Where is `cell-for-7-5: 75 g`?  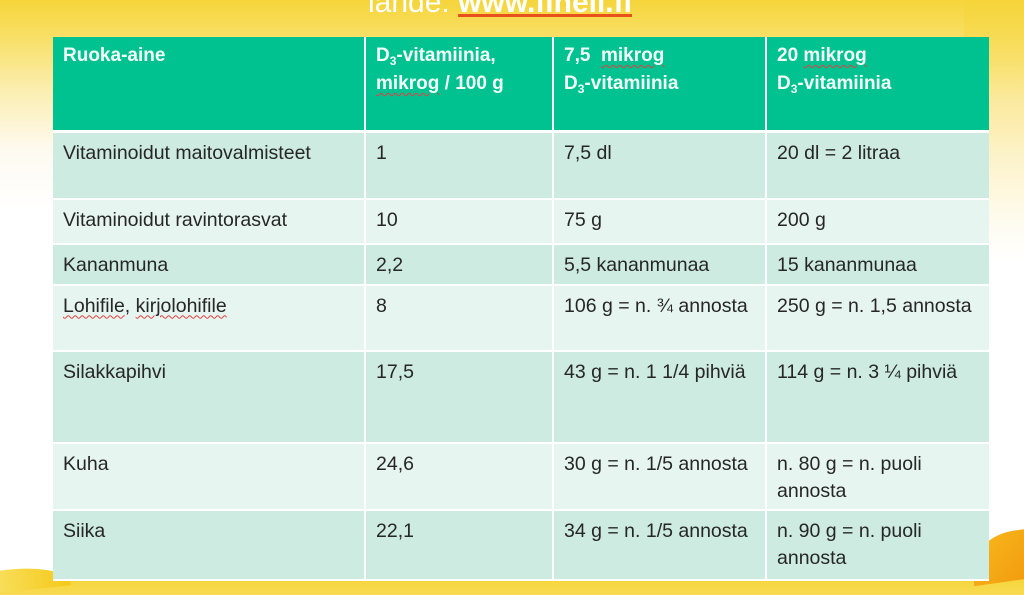
cell-for-7-5: 75 g is located at coordinates (660, 221).